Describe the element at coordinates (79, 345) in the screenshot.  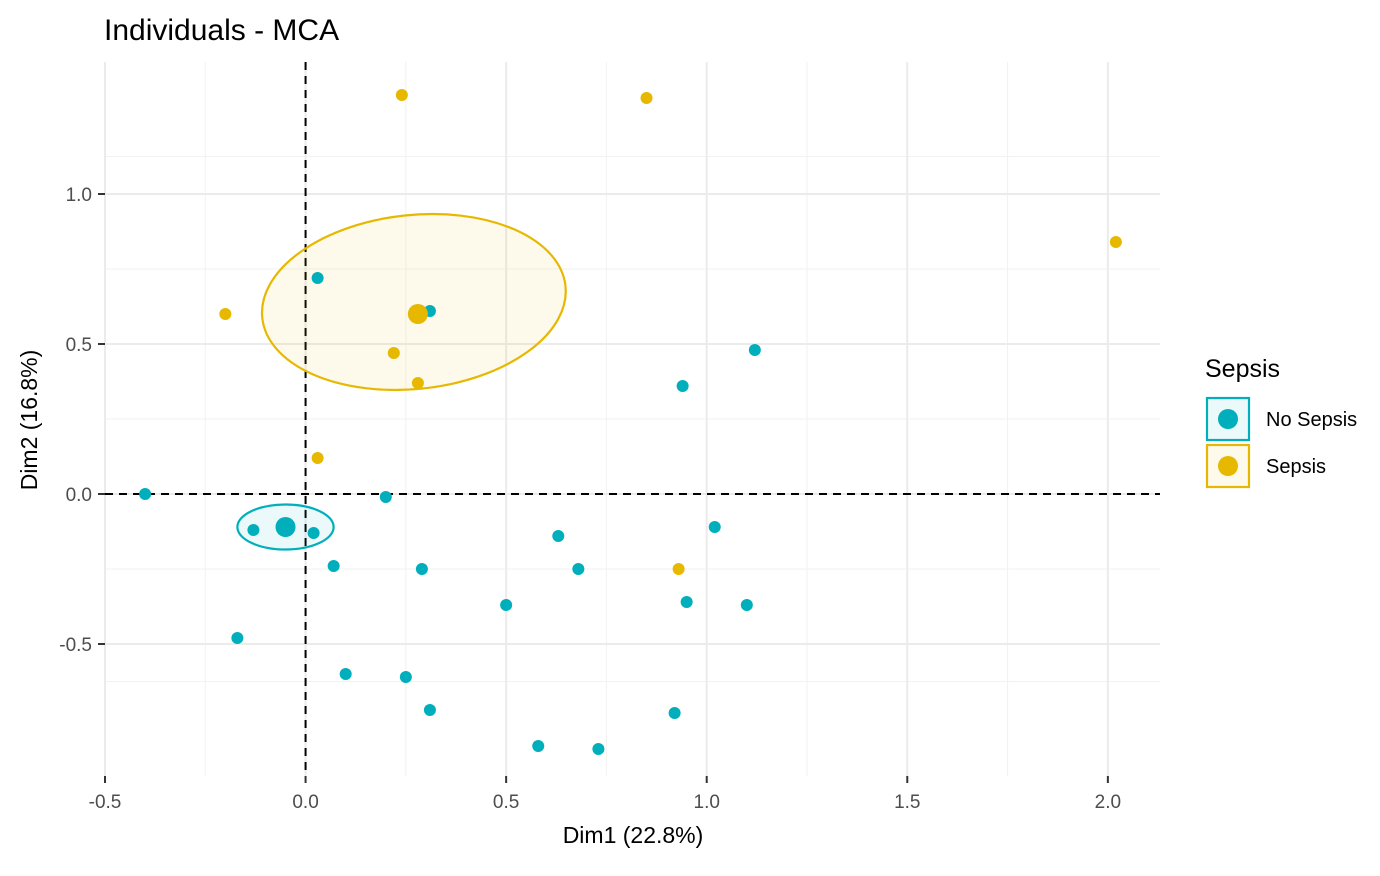
I see `y-tick-label: 0.5` at that location.